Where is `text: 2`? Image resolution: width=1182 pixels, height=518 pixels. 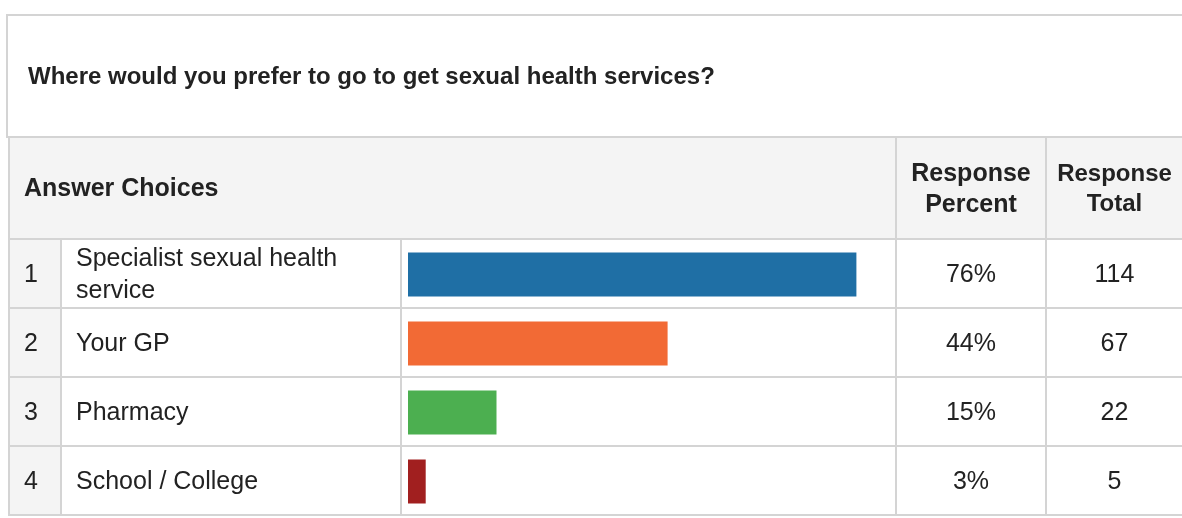 text: 2 is located at coordinates (34, 343).